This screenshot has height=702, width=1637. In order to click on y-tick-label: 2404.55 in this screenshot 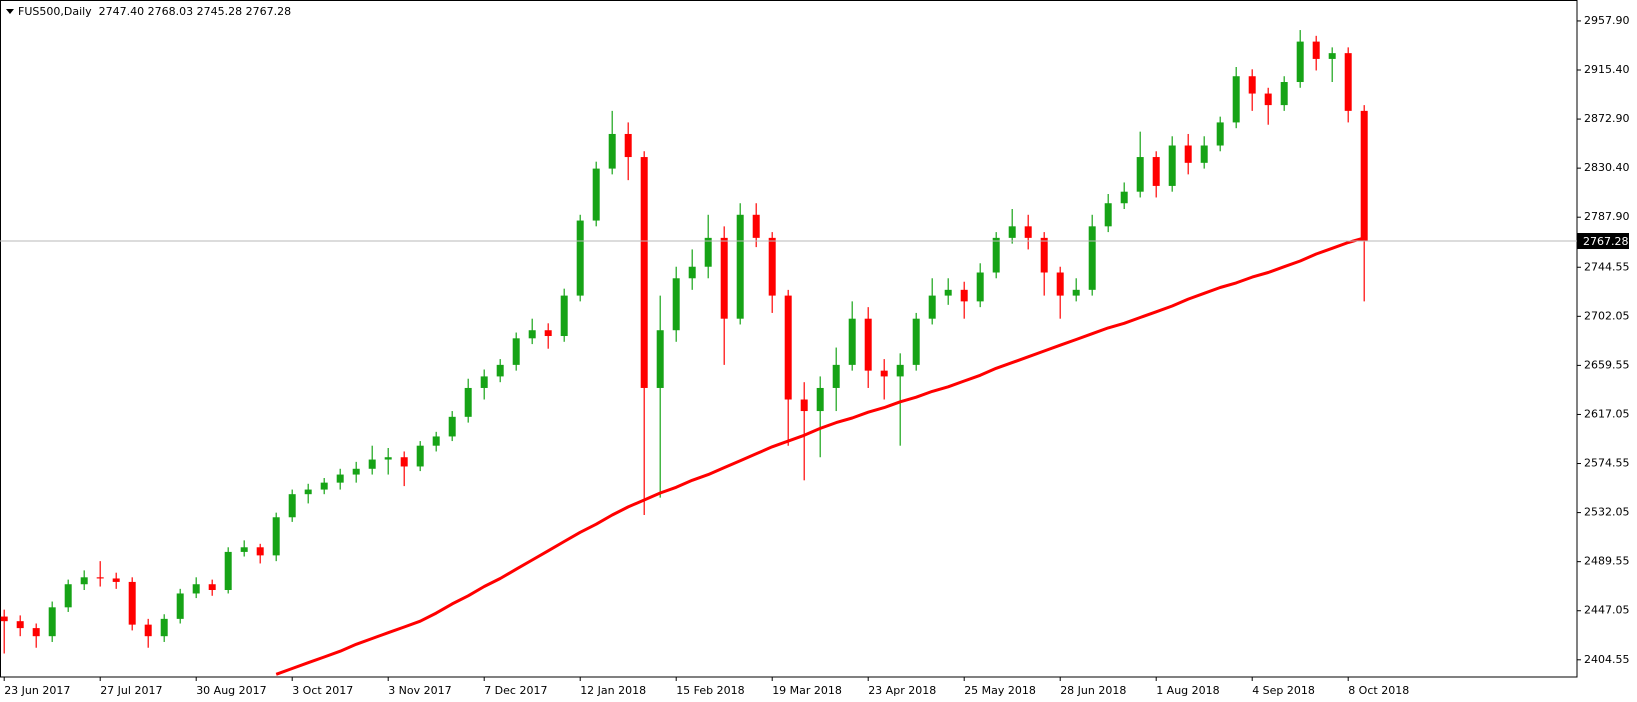, I will do `click(1607, 659)`.